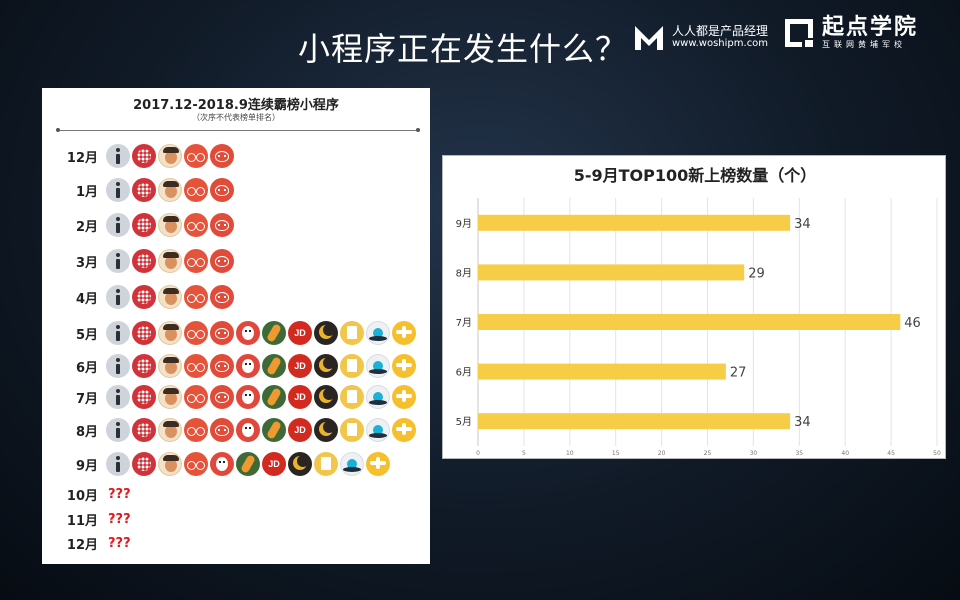 This screenshot has height=600, width=960. Describe the element at coordinates (912, 323) in the screenshot. I see `data-label: 46` at that location.